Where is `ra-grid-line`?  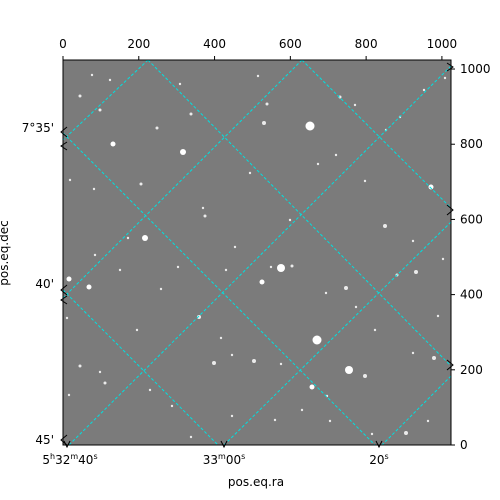 ra-grid-line is located at coordinates (376, 134).